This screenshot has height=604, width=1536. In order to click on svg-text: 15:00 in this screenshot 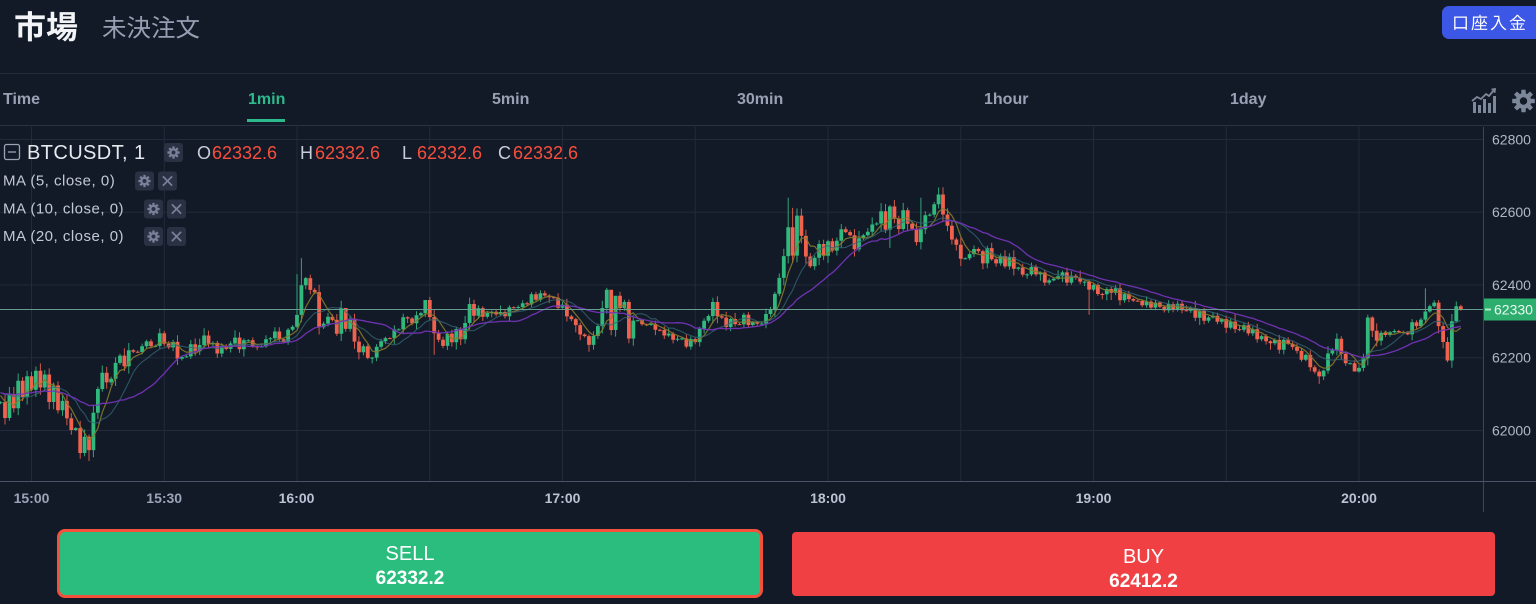, I will do `click(32, 498)`.